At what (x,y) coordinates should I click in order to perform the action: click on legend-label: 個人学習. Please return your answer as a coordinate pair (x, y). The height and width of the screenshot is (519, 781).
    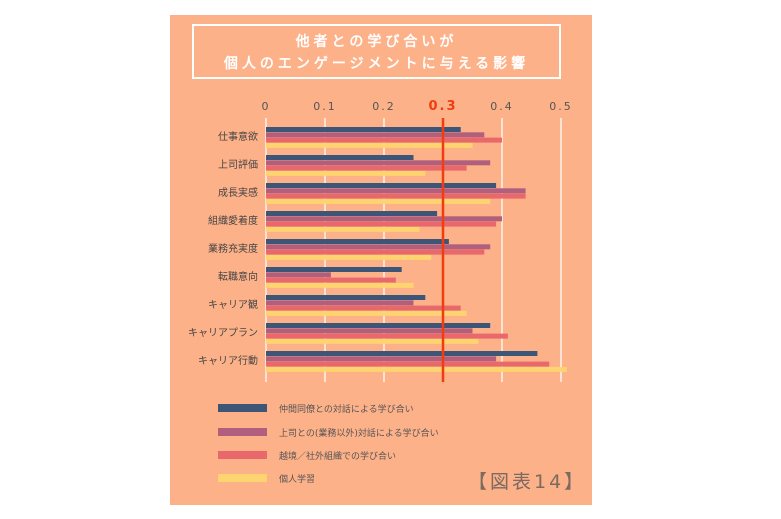
    Looking at the image, I should click on (297, 479).